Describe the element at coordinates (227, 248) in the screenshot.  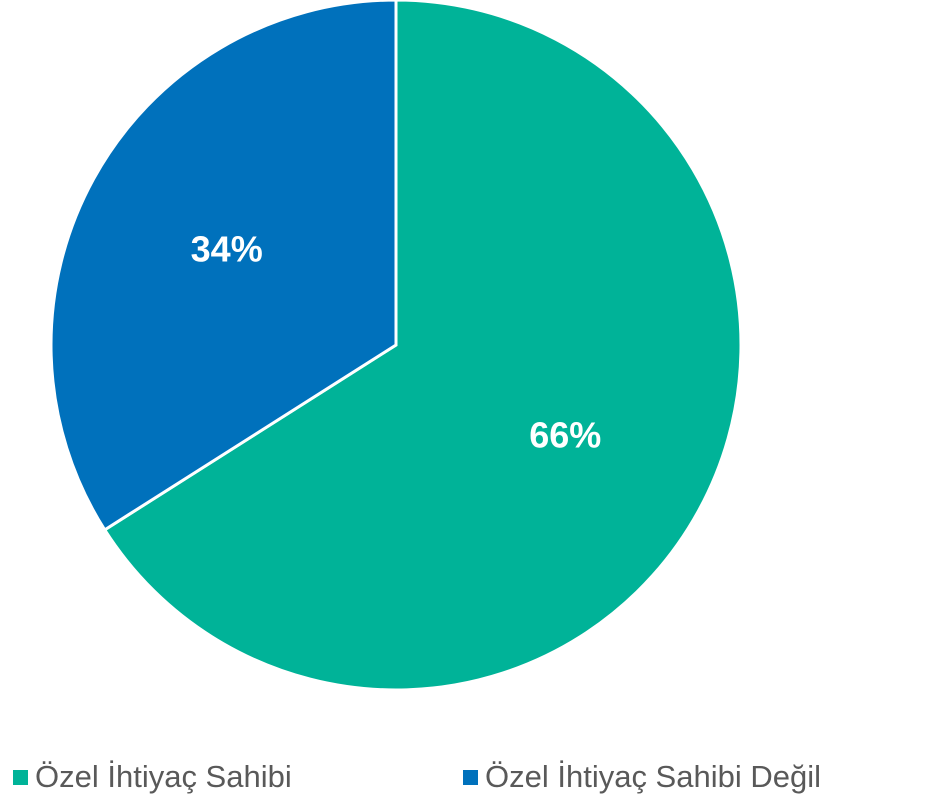
I see `value-label: 34%` at that location.